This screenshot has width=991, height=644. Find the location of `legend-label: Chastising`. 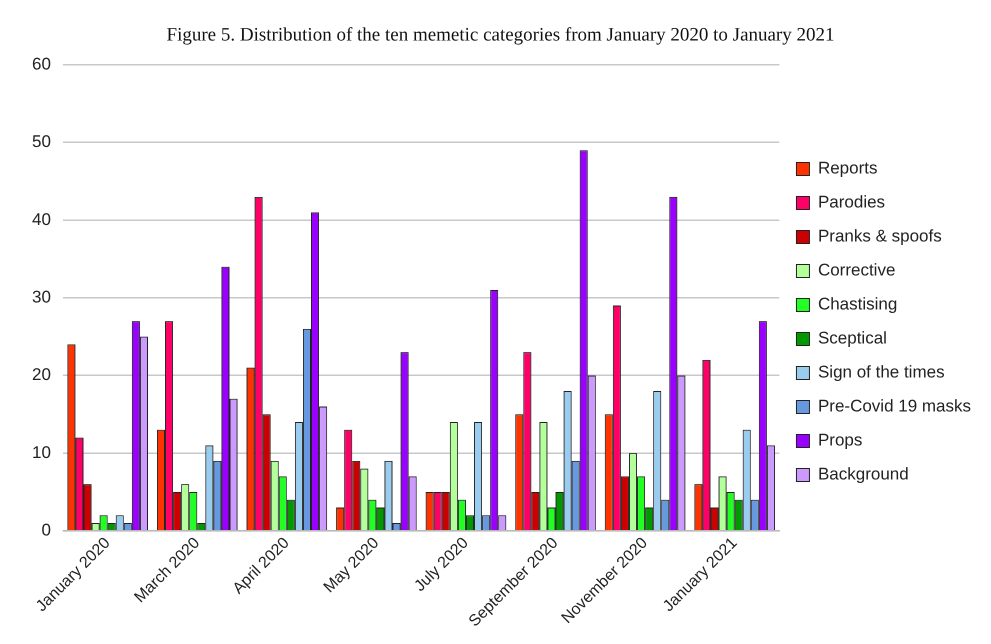

legend-label: Chastising is located at coordinates (858, 304).